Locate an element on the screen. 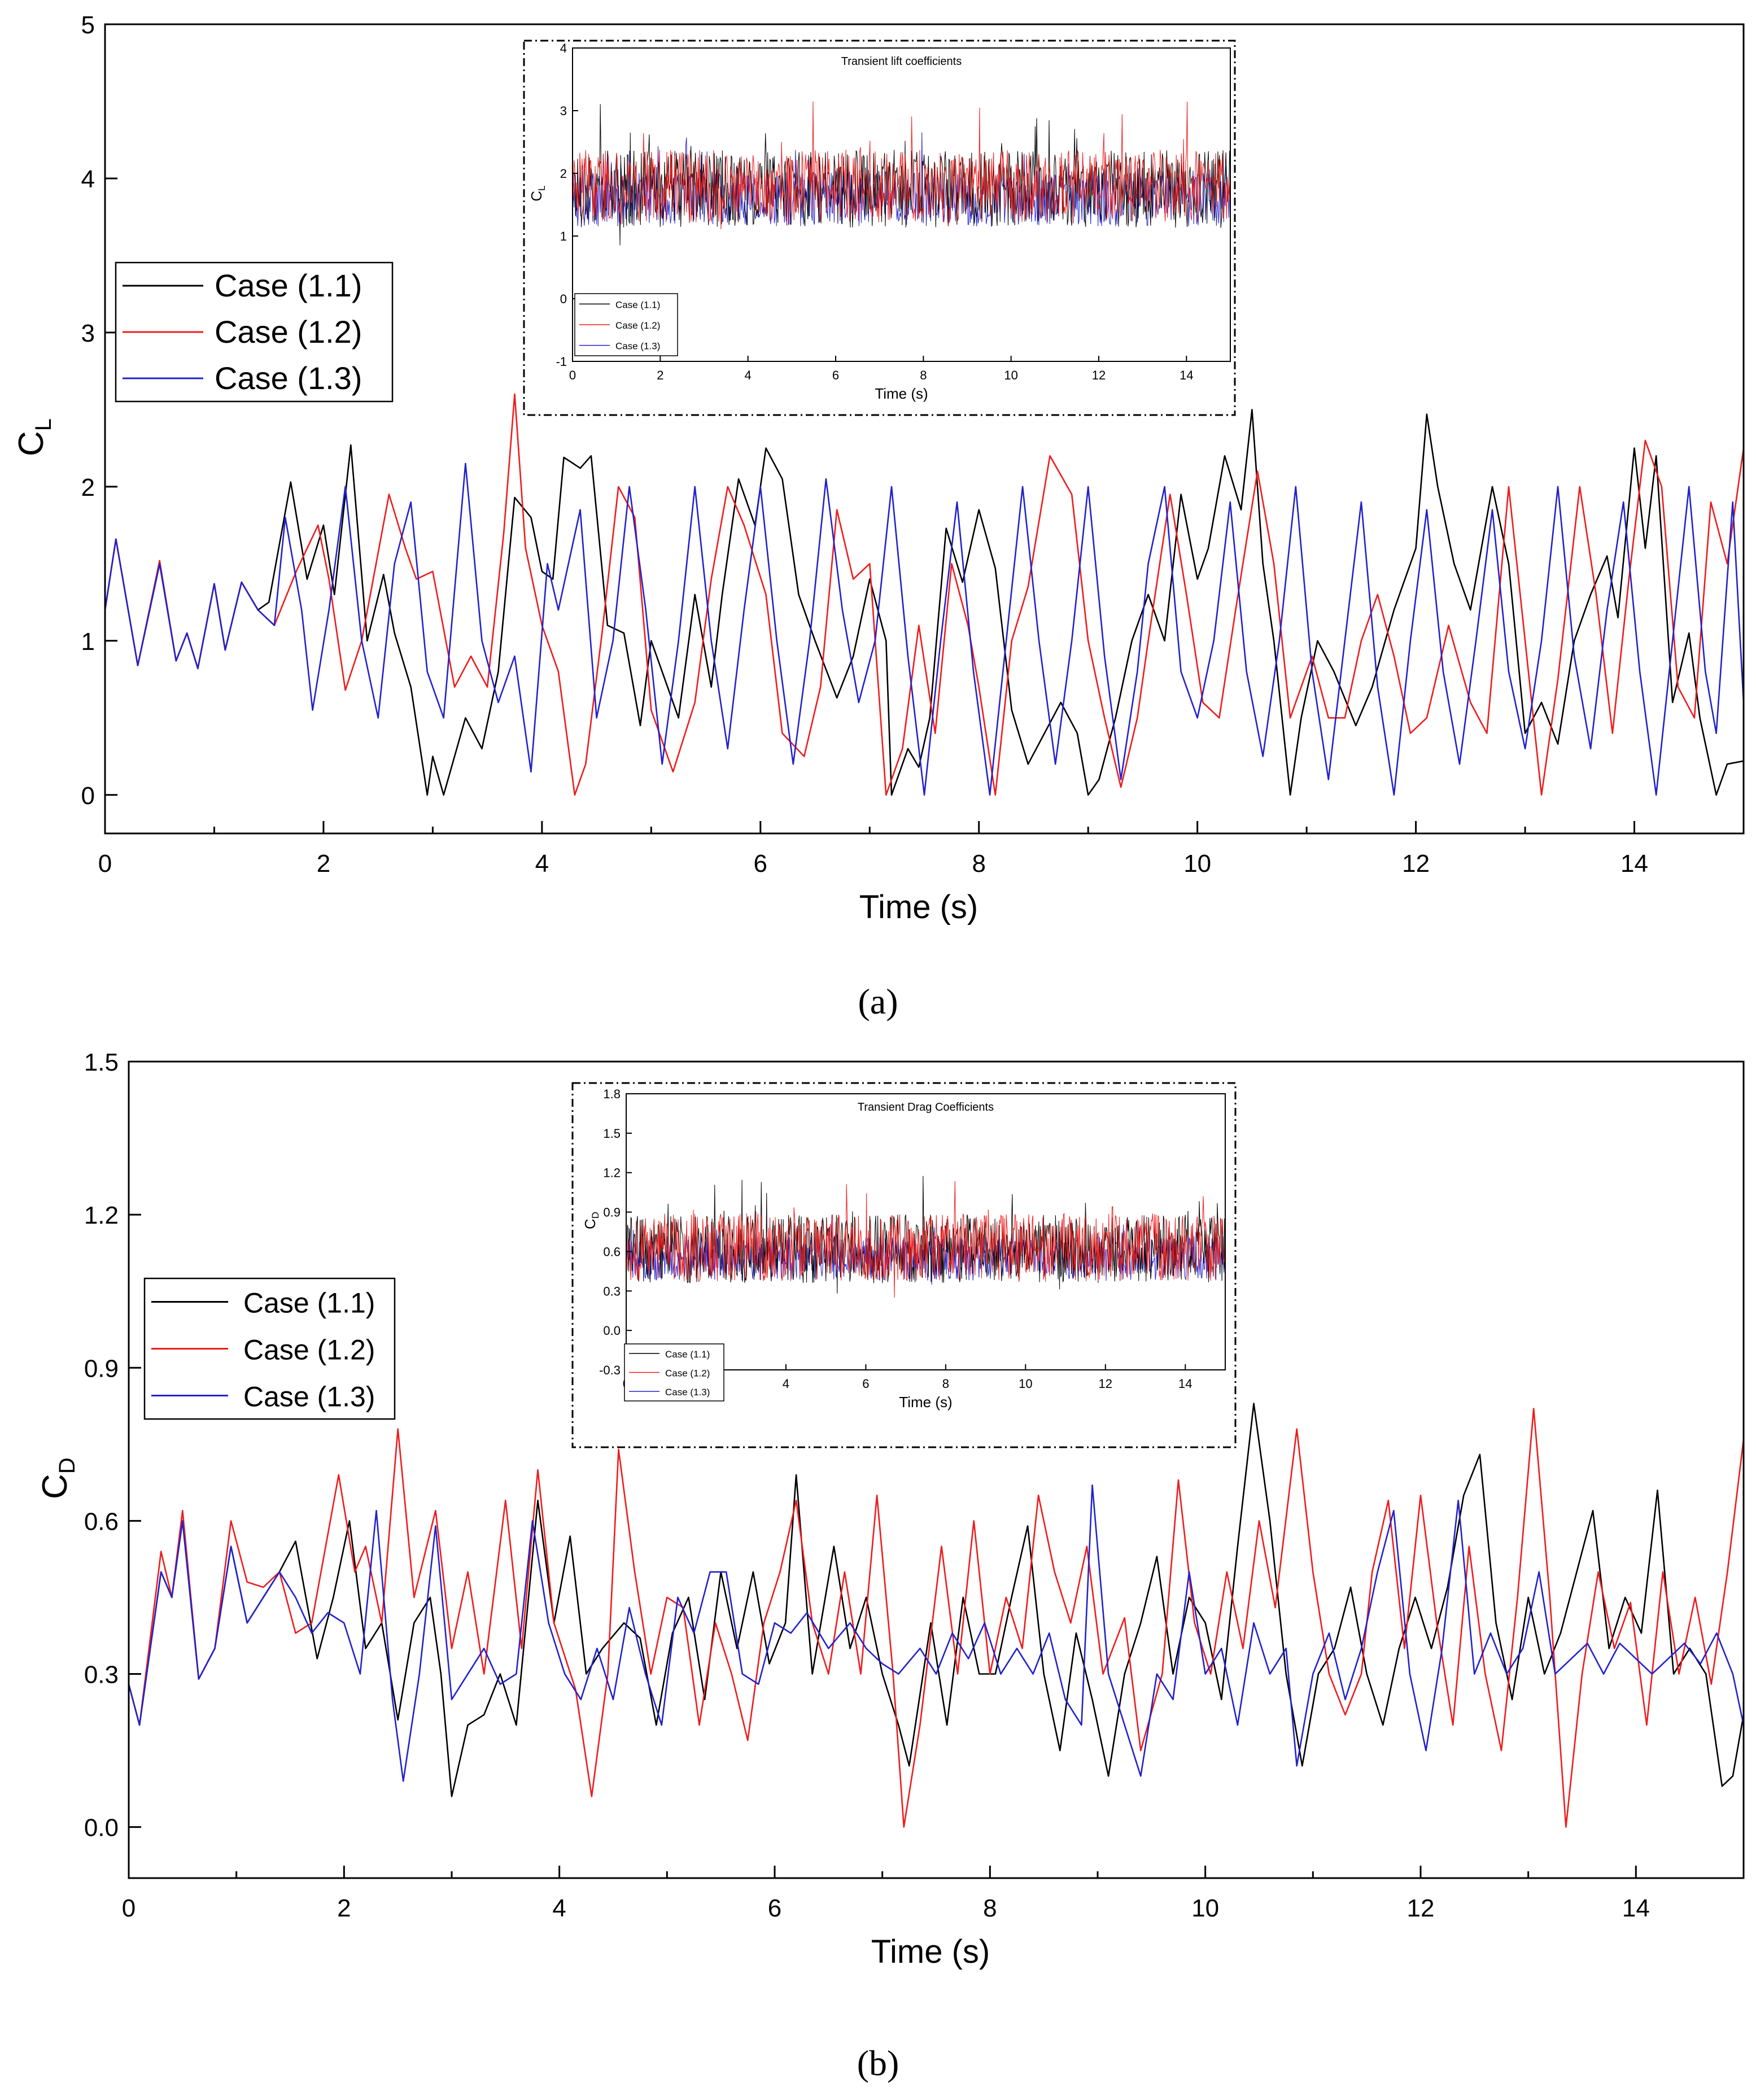 This screenshot has width=1756, height=2100. y-axis-label: CL is located at coordinates (34, 437).